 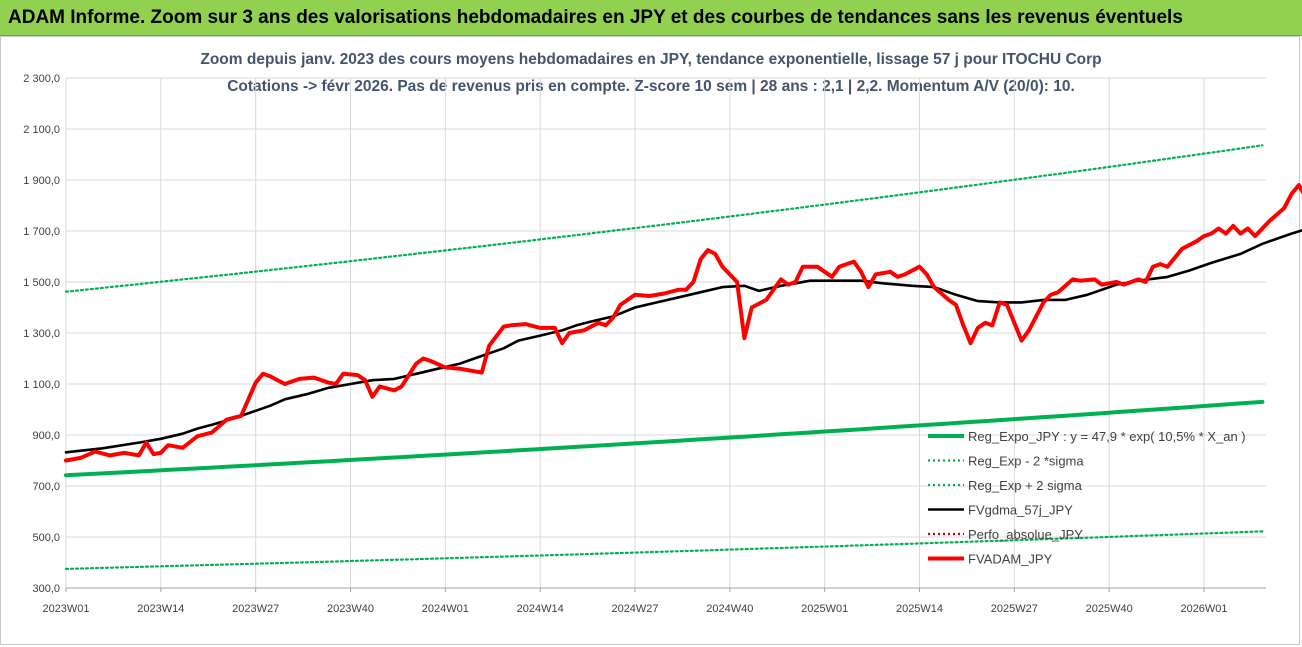 What do you see at coordinates (46, 589) in the screenshot?
I see `y-tick-label: 300,0` at bounding box center [46, 589].